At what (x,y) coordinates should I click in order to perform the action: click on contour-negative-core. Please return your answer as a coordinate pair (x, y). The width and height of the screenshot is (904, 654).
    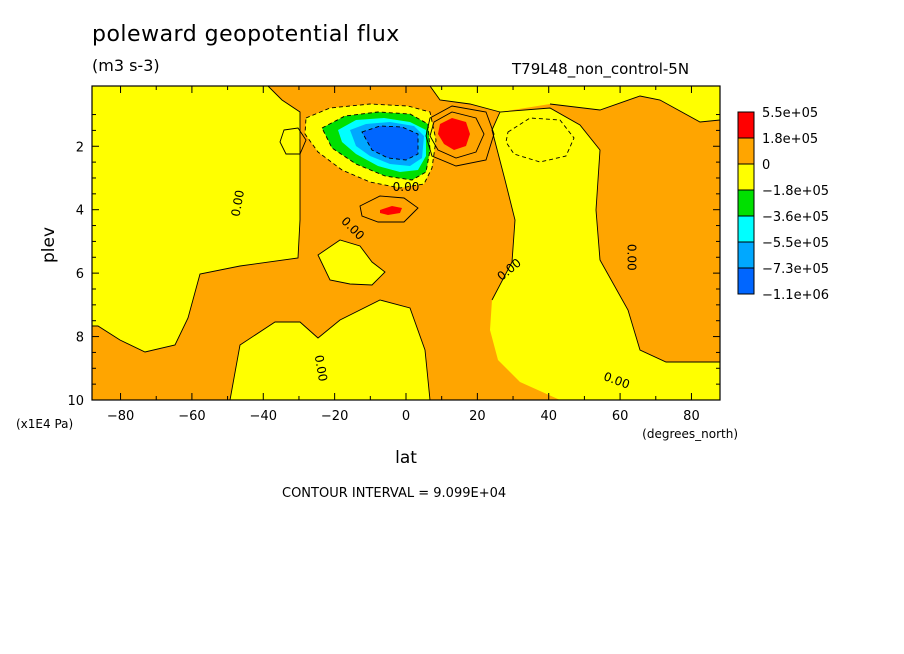
    Looking at the image, I should click on (390, 143).